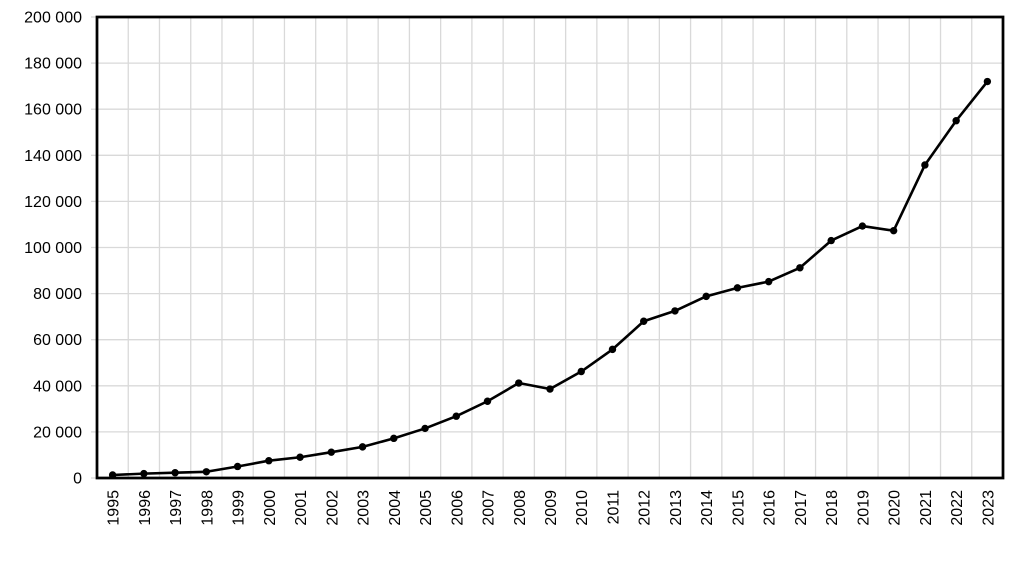 This screenshot has height=563, width=1017. Describe the element at coordinates (270, 508) in the screenshot. I see `x-tick-label: 2000` at that location.